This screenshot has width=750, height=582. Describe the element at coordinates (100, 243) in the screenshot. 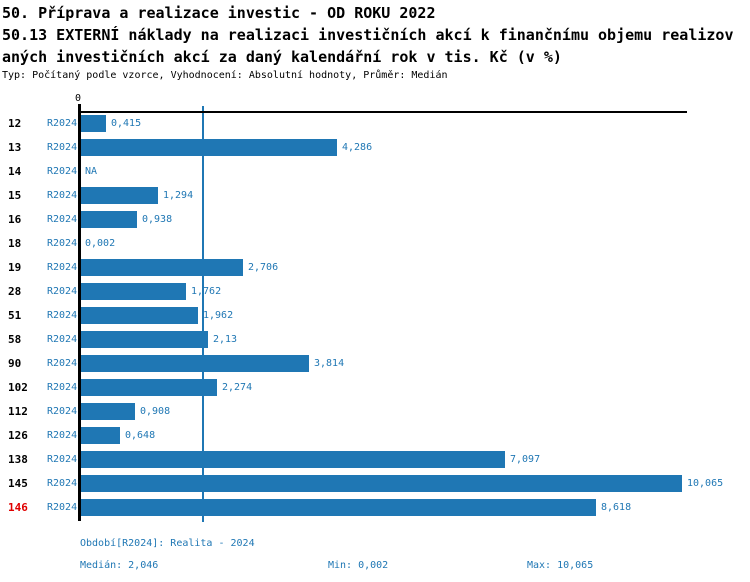

I see `bar-value-label: 0,002` at that location.